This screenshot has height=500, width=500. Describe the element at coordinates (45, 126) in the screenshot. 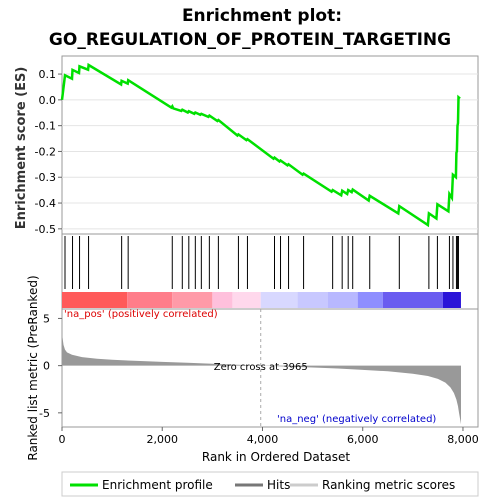

I see `es-y-tick-label: -0.1` at that location.